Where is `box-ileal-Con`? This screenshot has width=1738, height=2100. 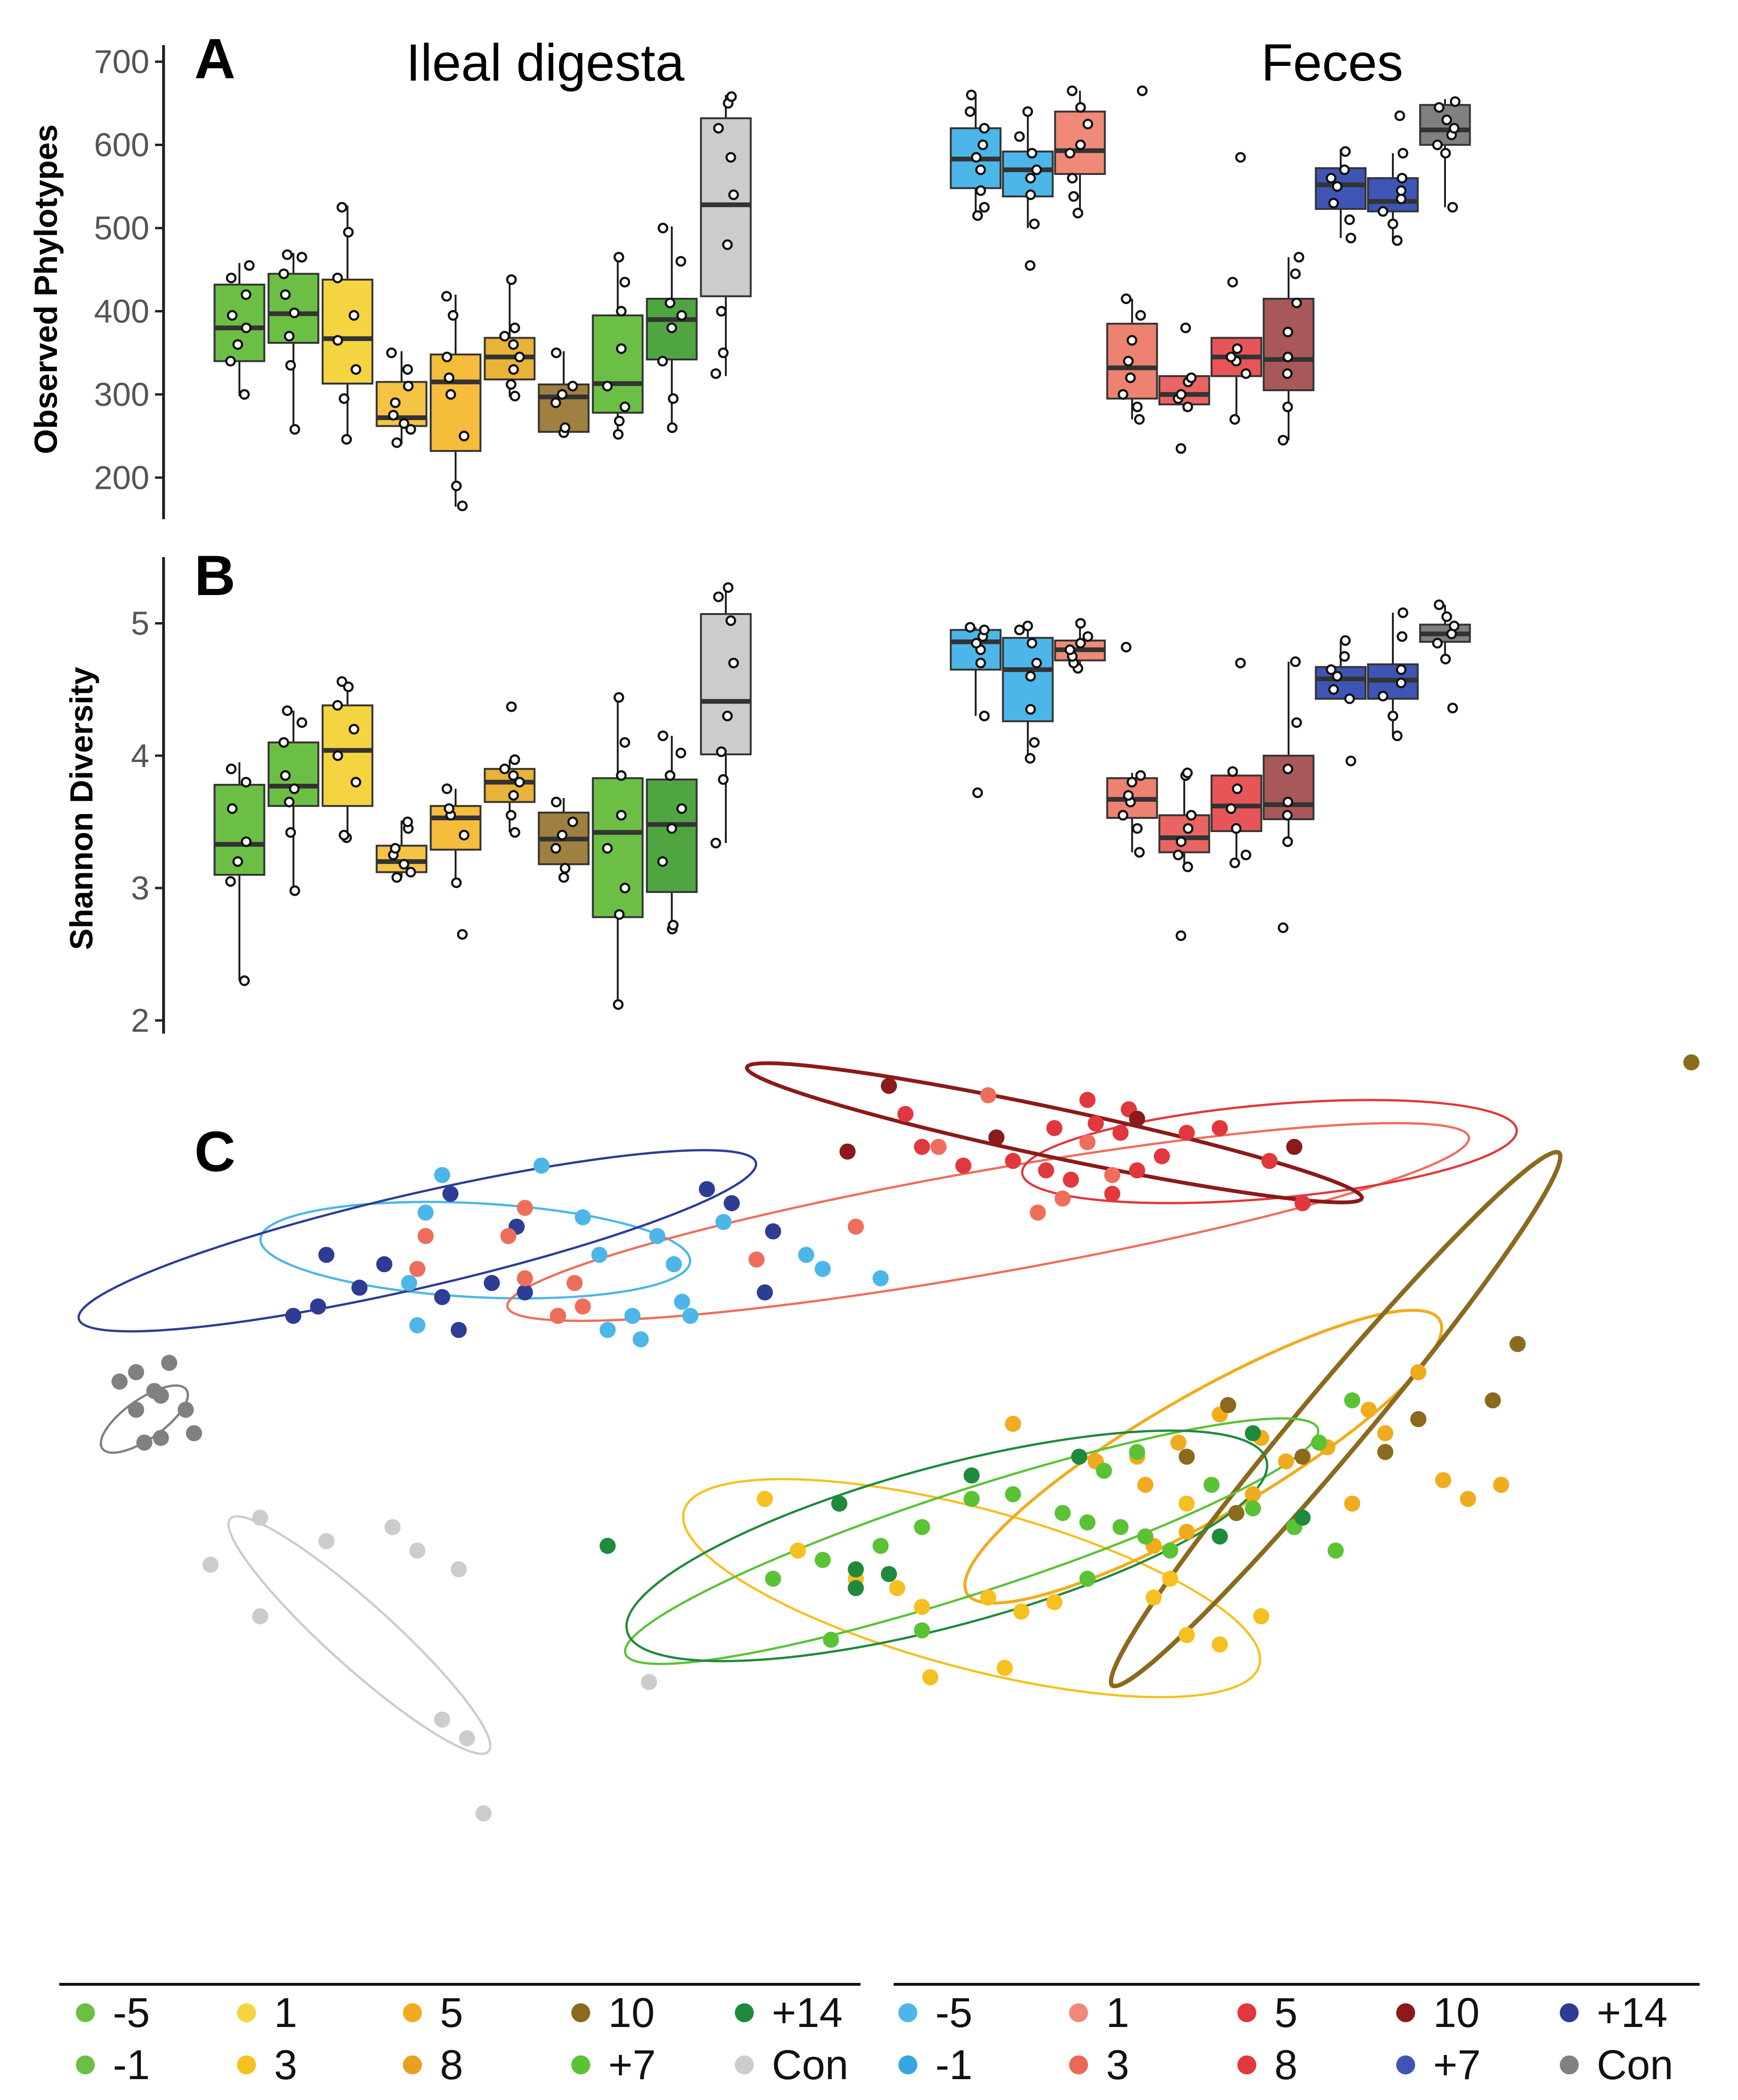
box-ileal-Con is located at coordinates (726, 235).